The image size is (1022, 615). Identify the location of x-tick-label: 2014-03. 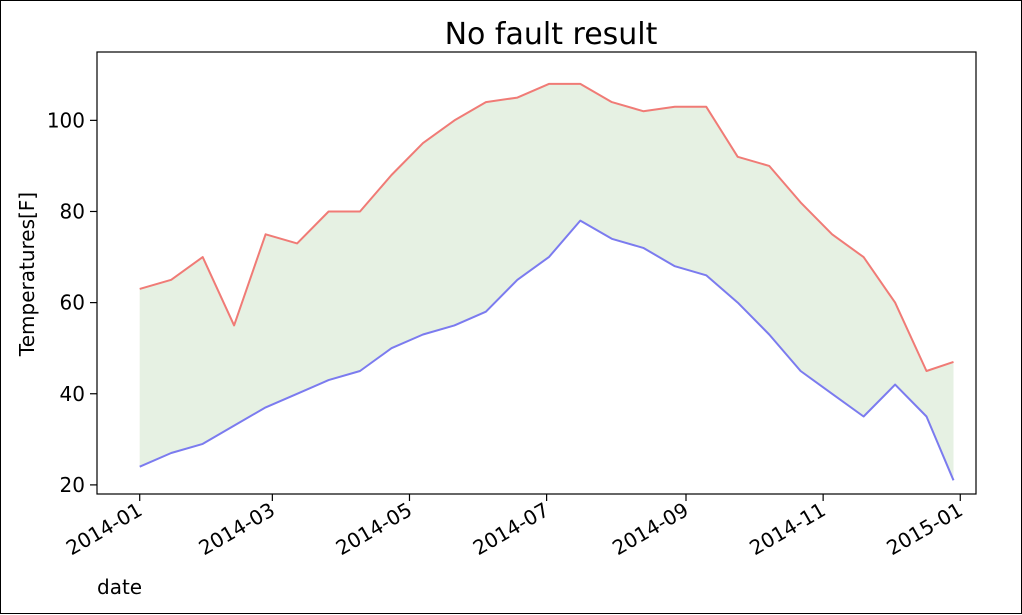
(236, 529).